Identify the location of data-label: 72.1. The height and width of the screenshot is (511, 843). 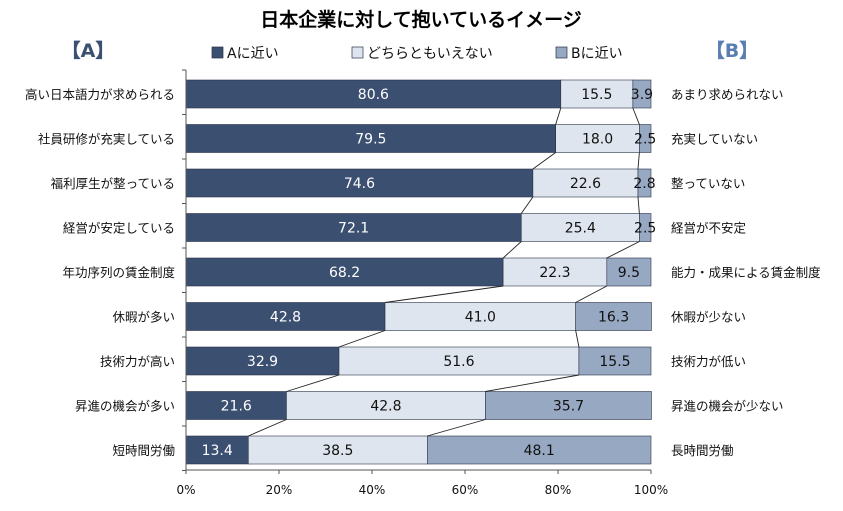
(353, 229).